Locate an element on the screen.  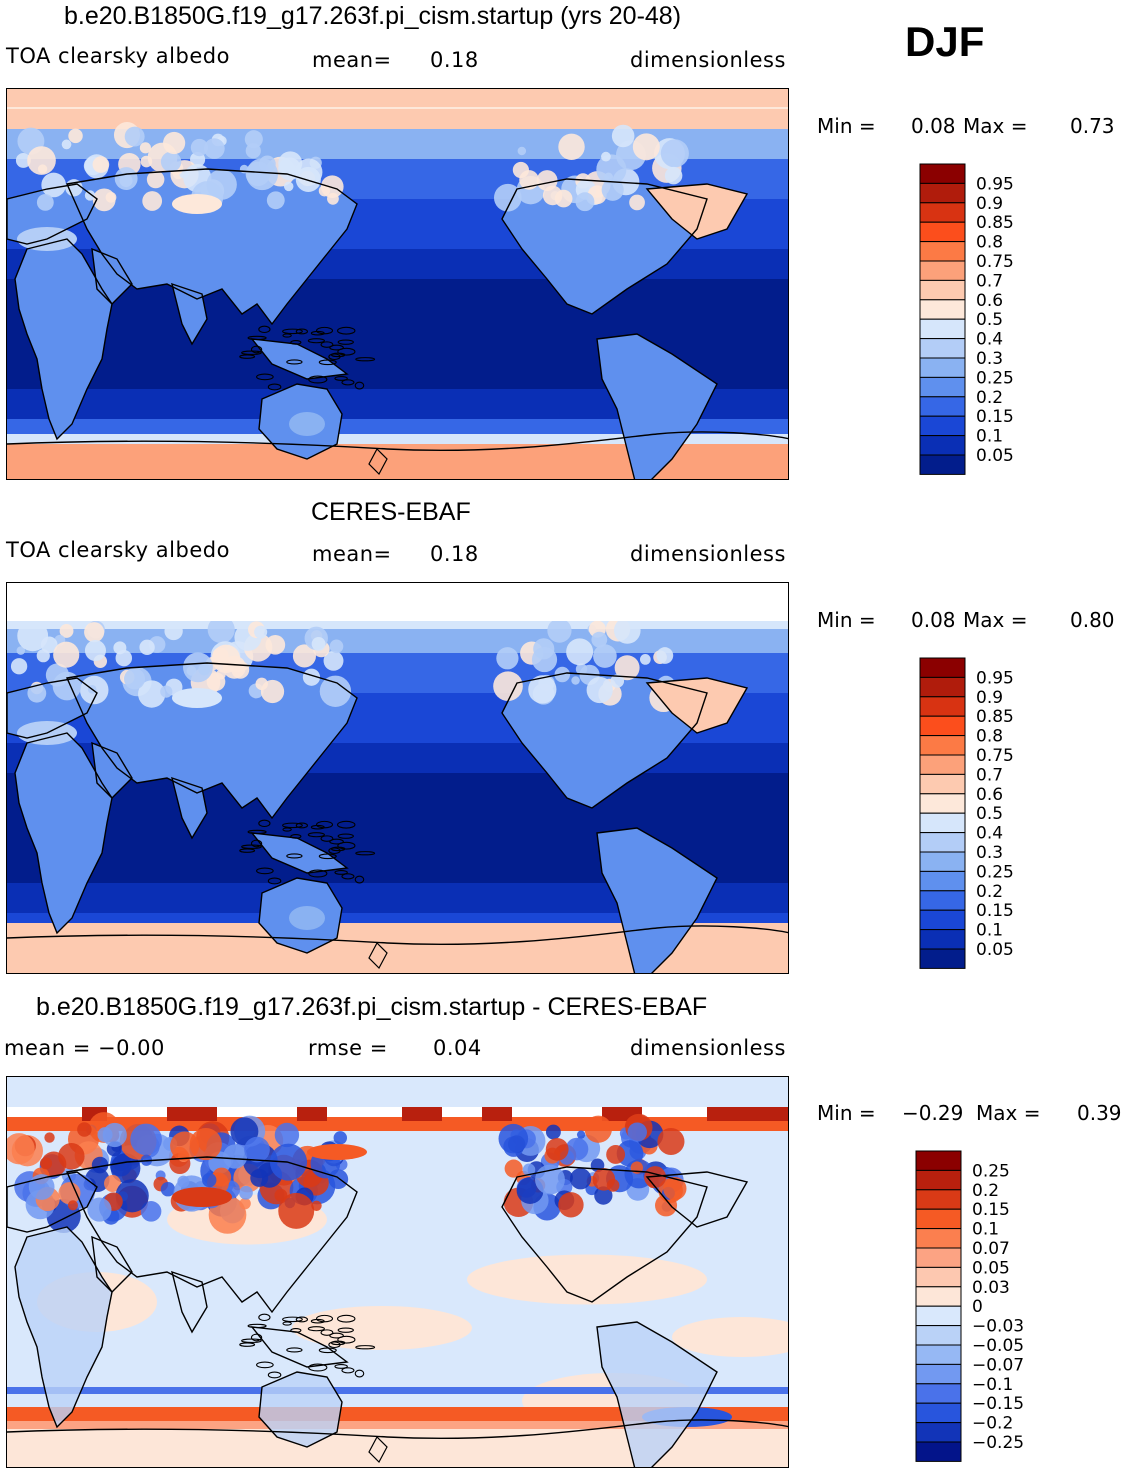
colorbar-tick-label: 0.6 is located at coordinates (989, 795).